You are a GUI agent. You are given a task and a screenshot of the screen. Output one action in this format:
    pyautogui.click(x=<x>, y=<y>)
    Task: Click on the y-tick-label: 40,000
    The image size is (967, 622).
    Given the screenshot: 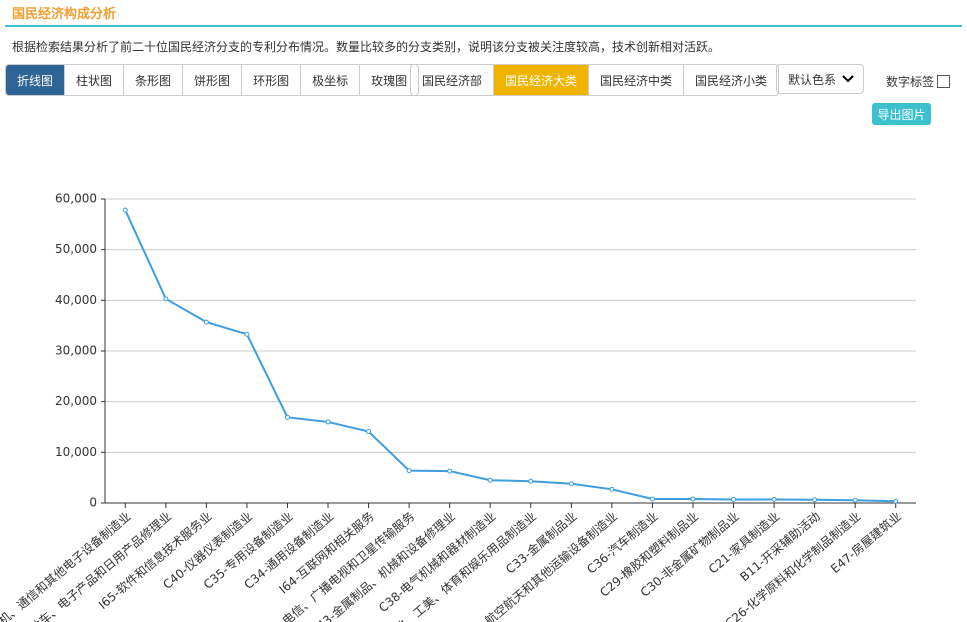 What is the action you would take?
    pyautogui.click(x=76, y=300)
    